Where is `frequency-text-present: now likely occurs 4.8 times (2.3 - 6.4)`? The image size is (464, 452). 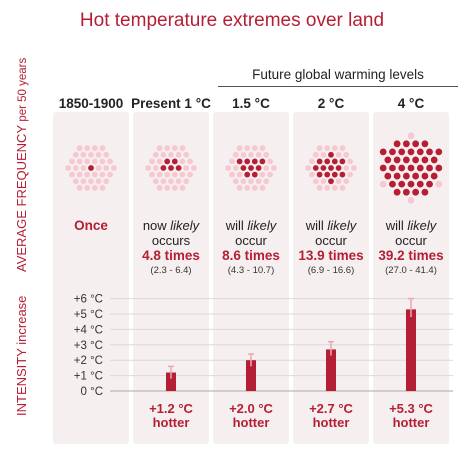 frequency-text-present: now likely occurs 4.8 times (2.3 - 6.4) is located at coordinates (171, 248).